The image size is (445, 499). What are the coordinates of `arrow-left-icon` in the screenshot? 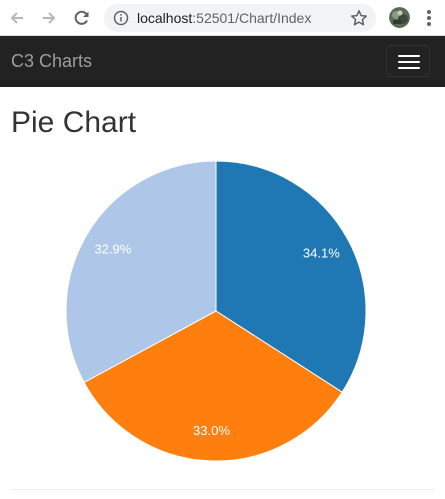 It's located at (16, 18).